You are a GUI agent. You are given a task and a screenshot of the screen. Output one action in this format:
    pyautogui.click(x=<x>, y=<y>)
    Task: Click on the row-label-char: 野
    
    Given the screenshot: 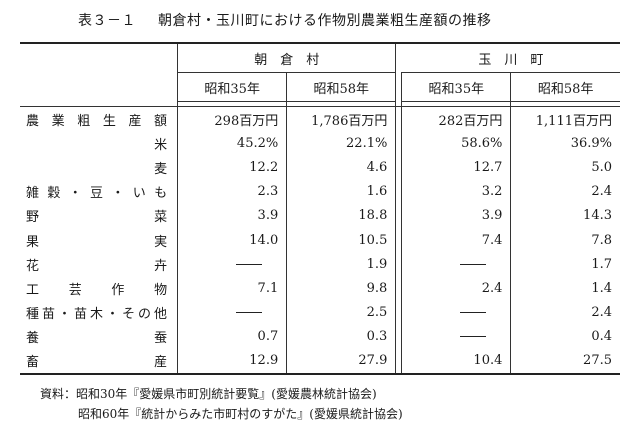 What is the action you would take?
    pyautogui.click(x=33, y=218)
    